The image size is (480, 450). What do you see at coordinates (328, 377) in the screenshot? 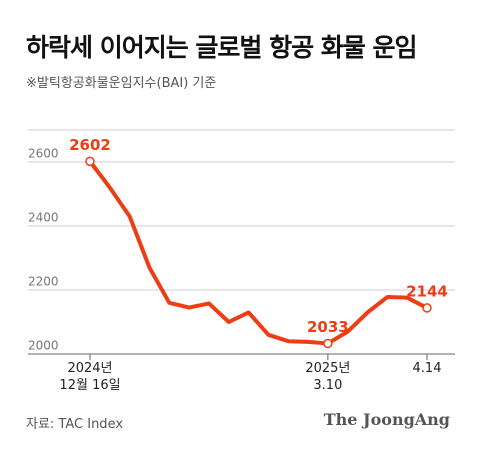
I see `x-tick-label: 2025년 3.10` at bounding box center [328, 377].